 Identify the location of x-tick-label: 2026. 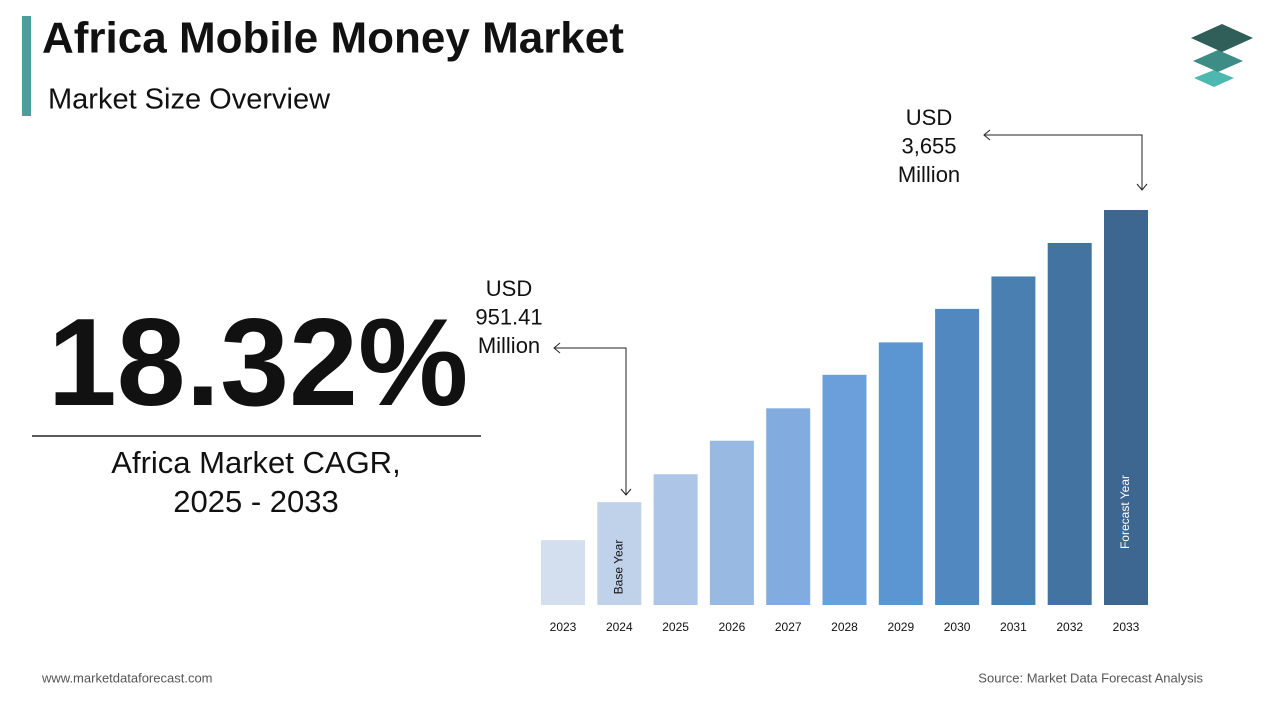
(732, 627).